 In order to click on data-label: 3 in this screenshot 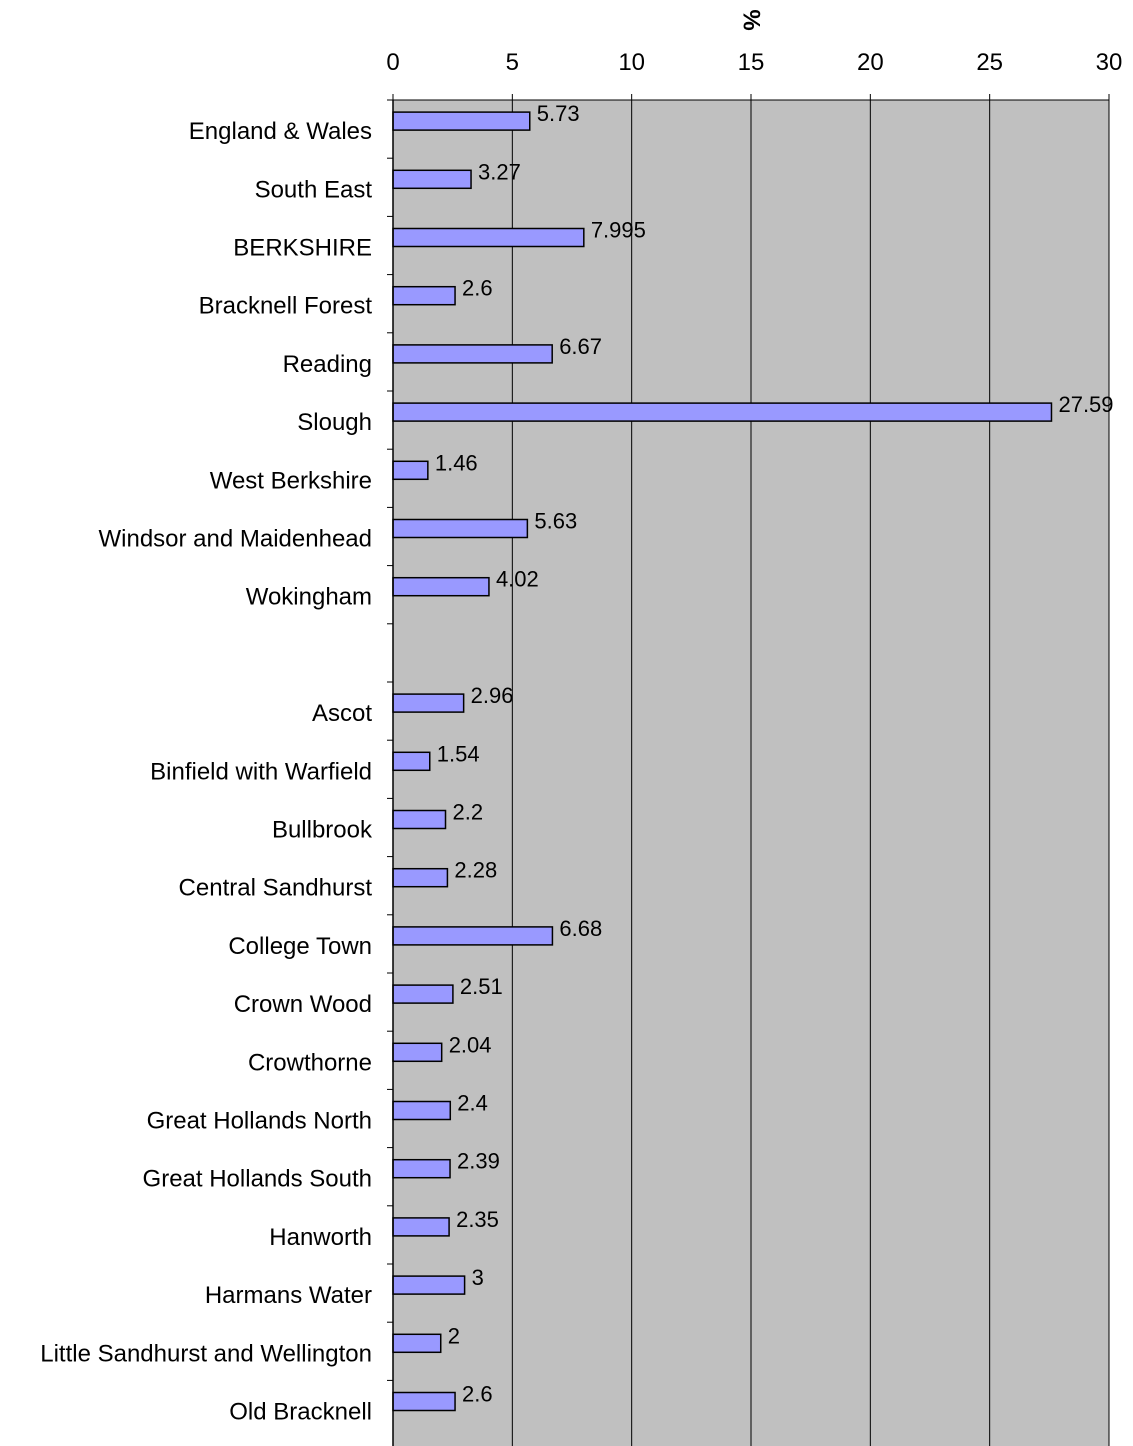, I will do `click(478, 1277)`.